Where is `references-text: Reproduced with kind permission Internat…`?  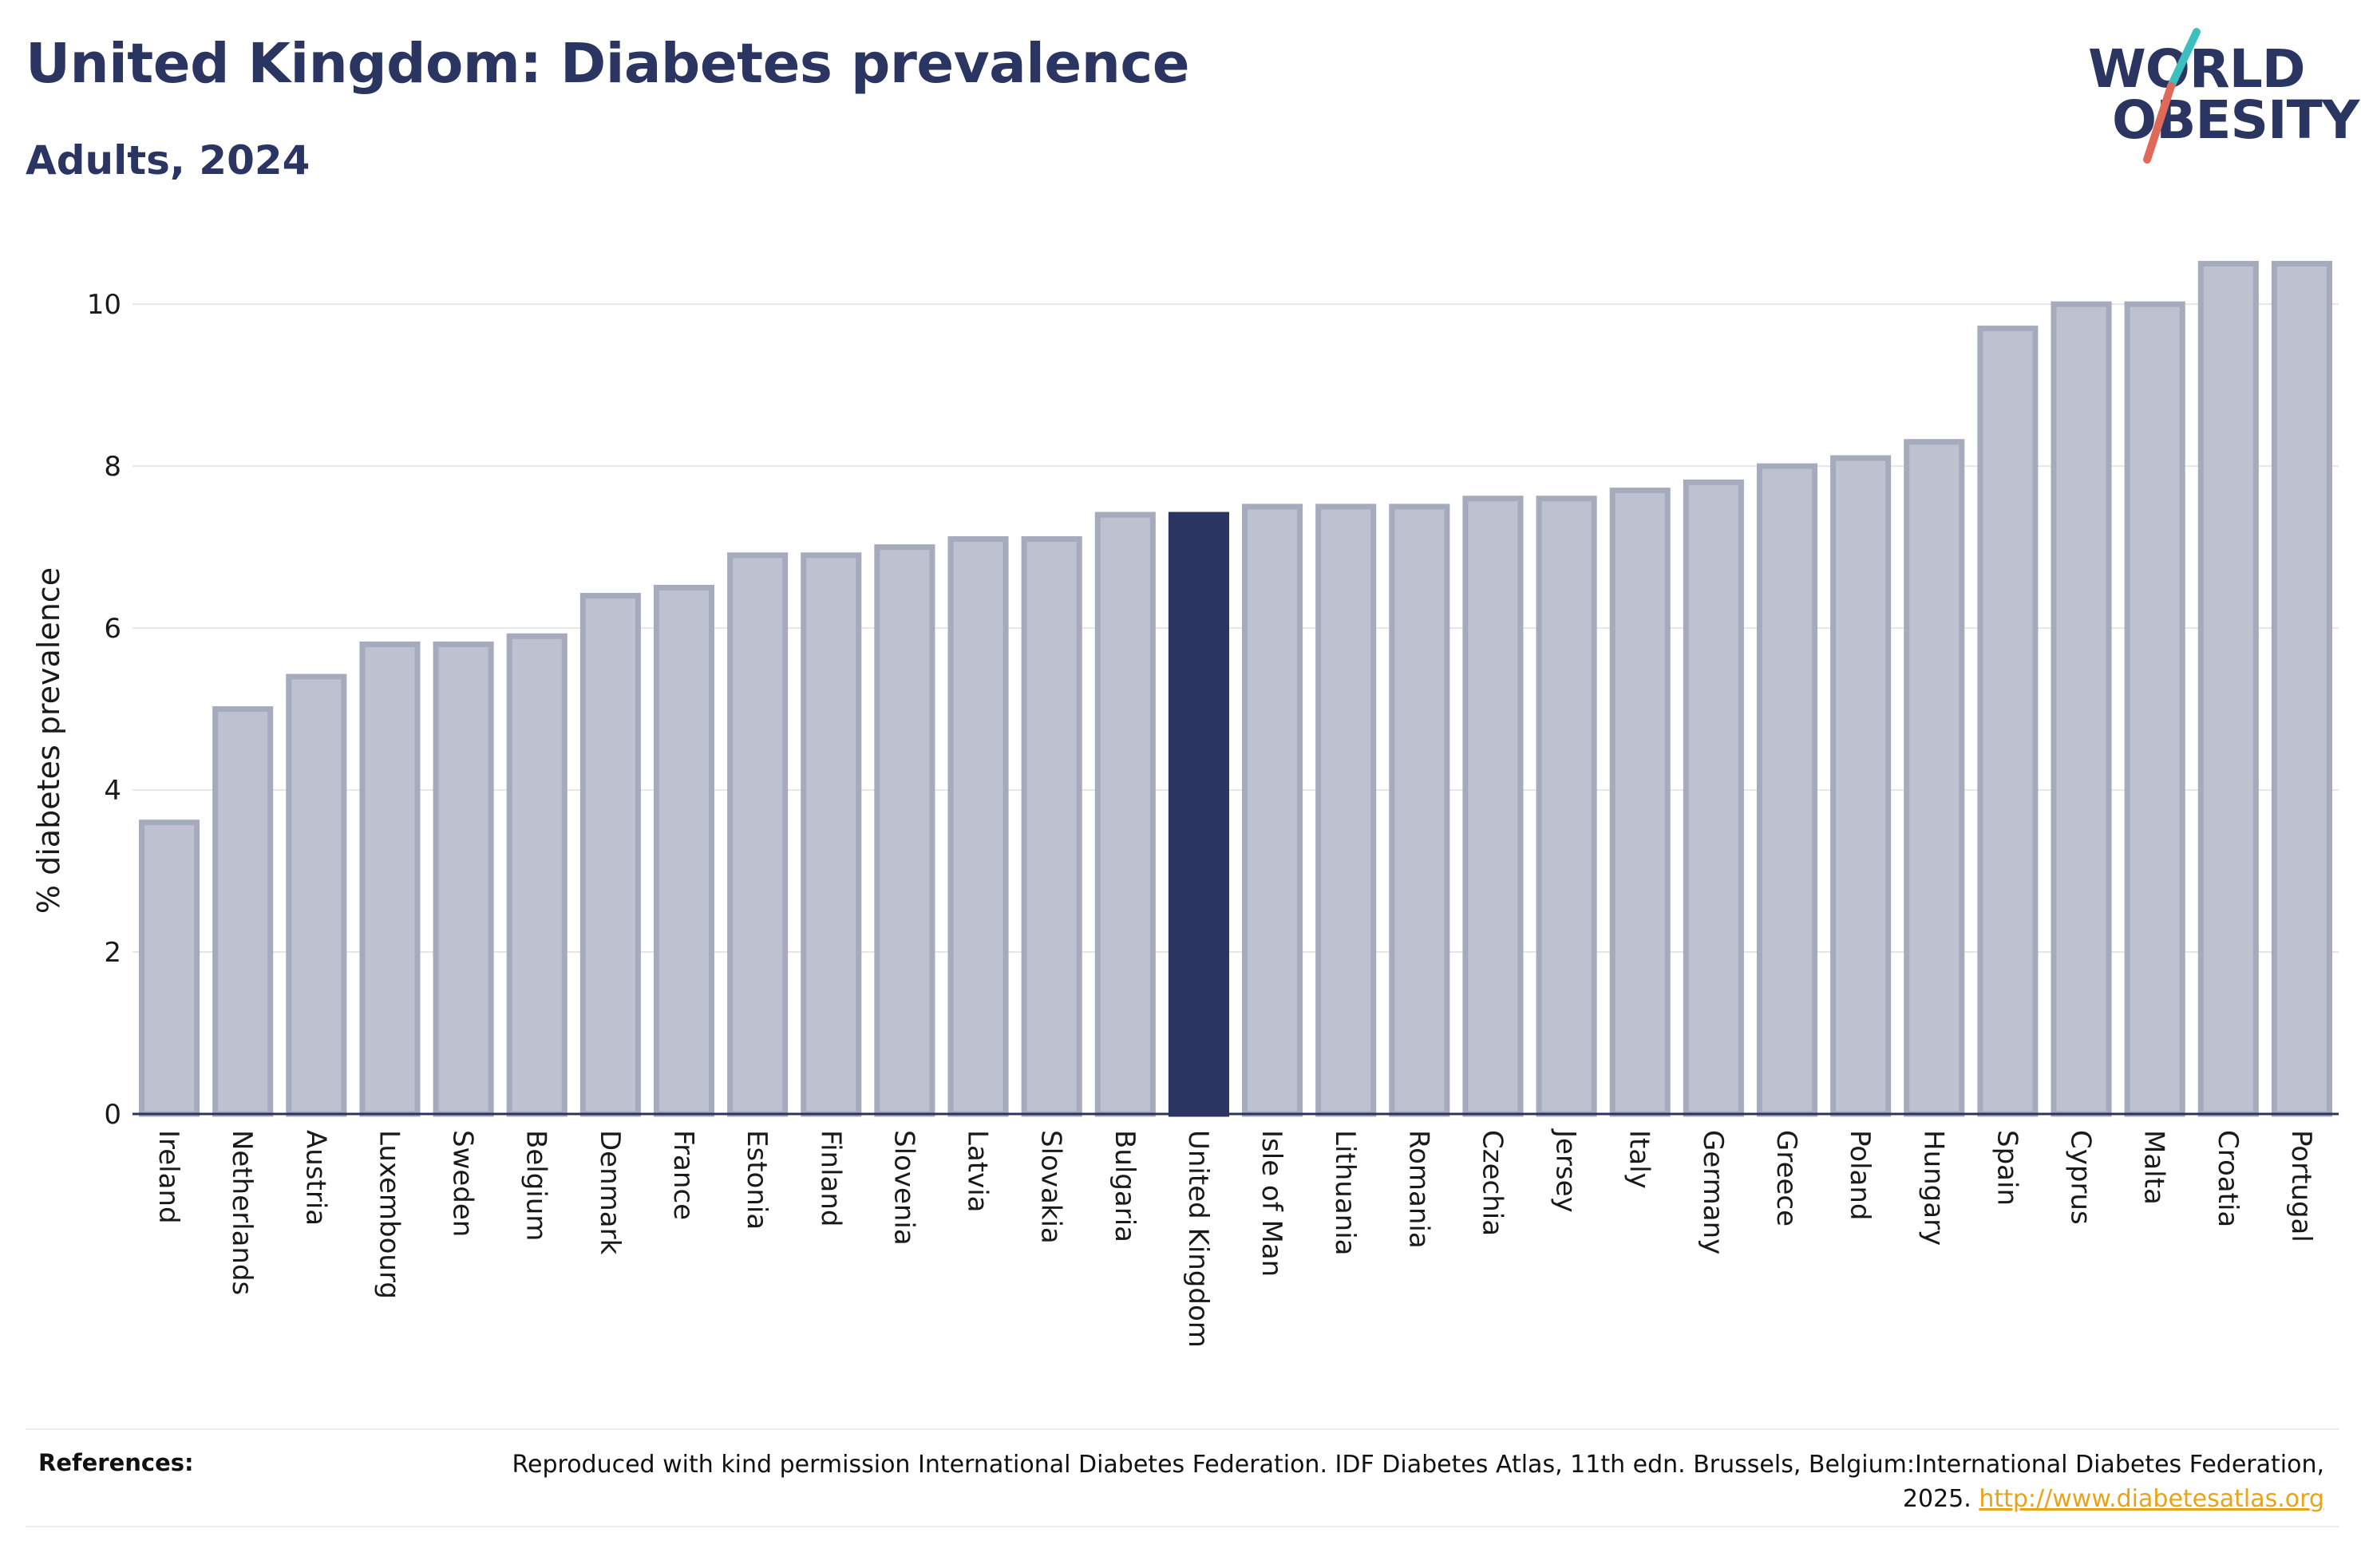 references-text: Reproduced with kind permission Internat… is located at coordinates (1406, 1482).